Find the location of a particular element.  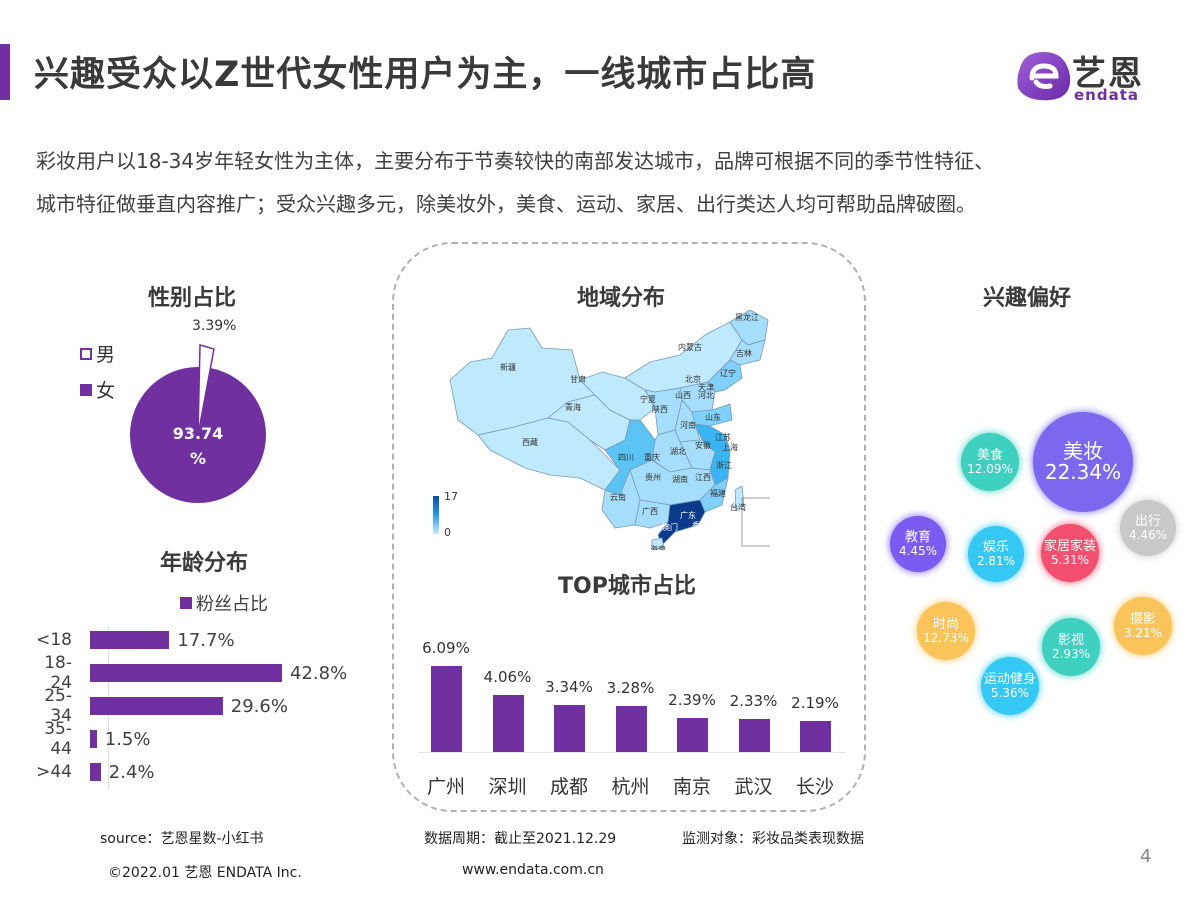

city-value-label: 2.33% is located at coordinates (753, 701).